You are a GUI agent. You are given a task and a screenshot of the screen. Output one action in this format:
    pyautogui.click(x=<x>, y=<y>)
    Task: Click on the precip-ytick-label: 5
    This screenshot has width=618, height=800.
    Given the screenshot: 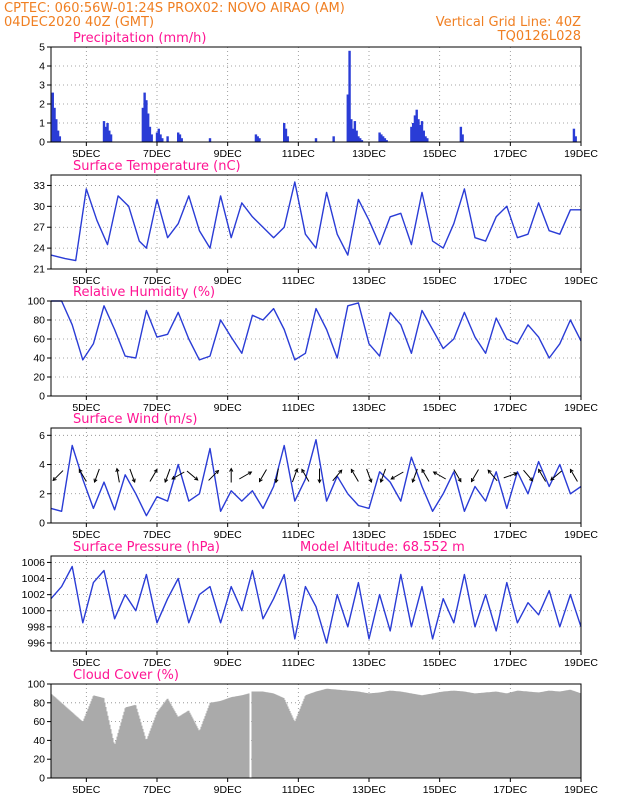 What is the action you would take?
    pyautogui.click(x=42, y=48)
    